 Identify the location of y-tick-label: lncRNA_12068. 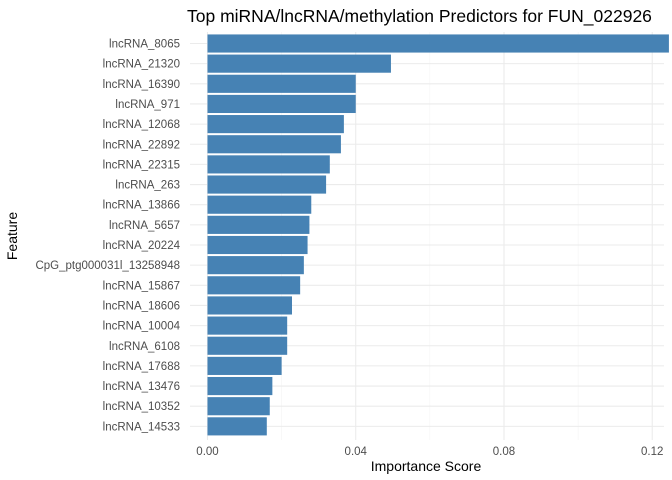
(141, 125).